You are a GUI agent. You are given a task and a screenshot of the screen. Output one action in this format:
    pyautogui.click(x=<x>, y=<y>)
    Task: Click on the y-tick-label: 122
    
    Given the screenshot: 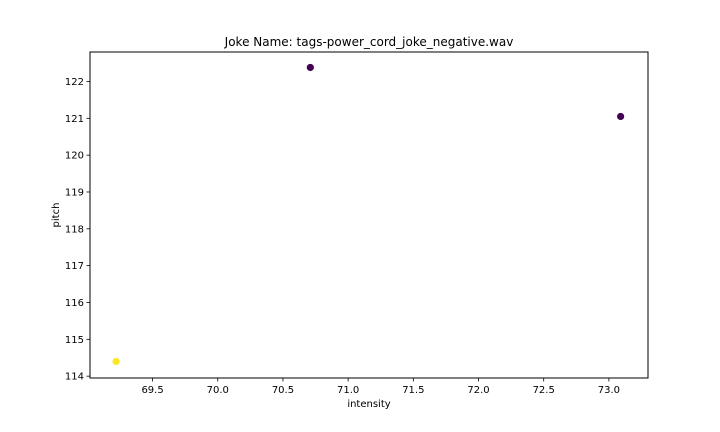 What is the action you would take?
    pyautogui.click(x=74, y=82)
    